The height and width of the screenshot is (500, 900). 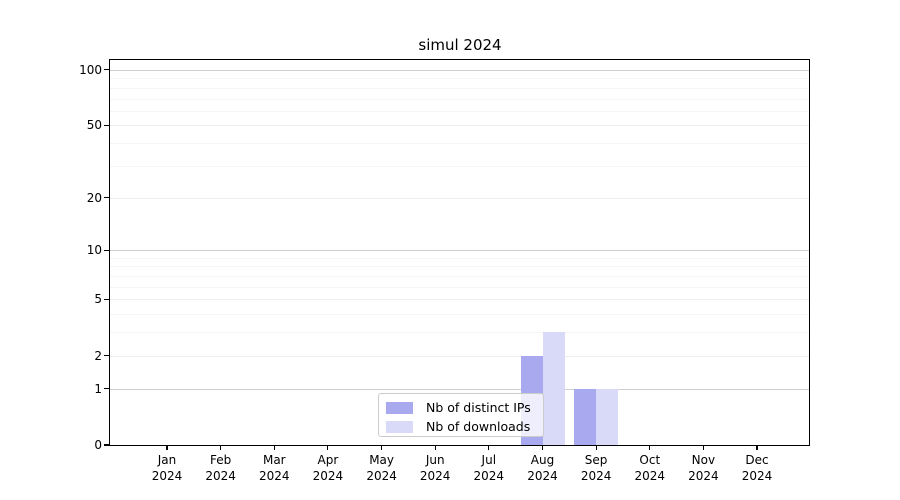 What do you see at coordinates (489, 468) in the screenshot?
I see `x-tick-label-Jul: Jul 2024` at bounding box center [489, 468].